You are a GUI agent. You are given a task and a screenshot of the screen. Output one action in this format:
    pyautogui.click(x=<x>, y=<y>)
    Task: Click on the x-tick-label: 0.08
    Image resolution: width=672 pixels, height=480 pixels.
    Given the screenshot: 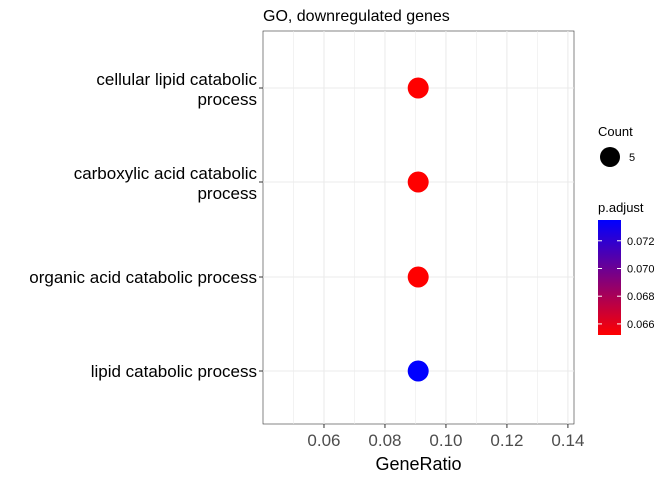 What is the action you would take?
    pyautogui.click(x=384, y=440)
    